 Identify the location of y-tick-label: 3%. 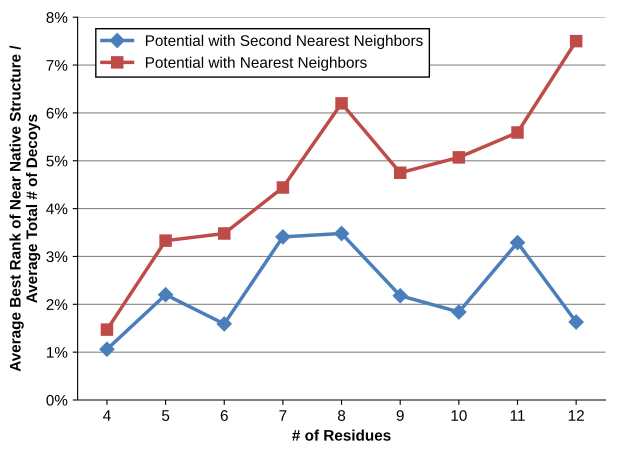
(57, 256).